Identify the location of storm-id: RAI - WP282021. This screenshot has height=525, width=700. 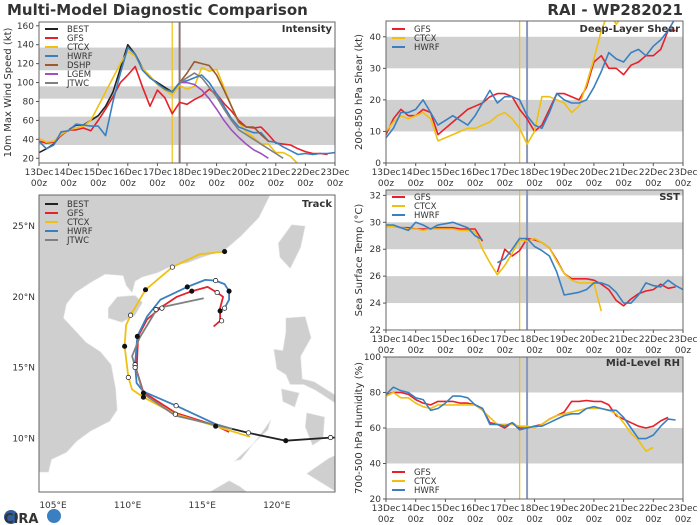
(615, 10).